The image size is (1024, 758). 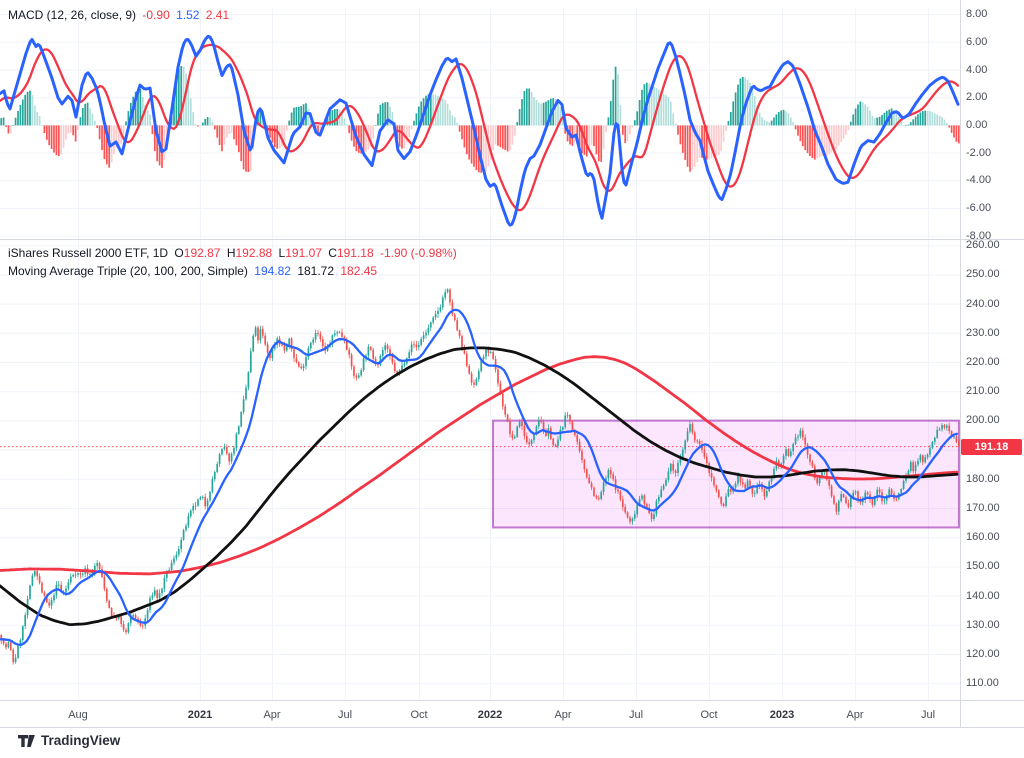 What do you see at coordinates (977, 69) in the screenshot?
I see `macd-tick-label: 4.00` at bounding box center [977, 69].